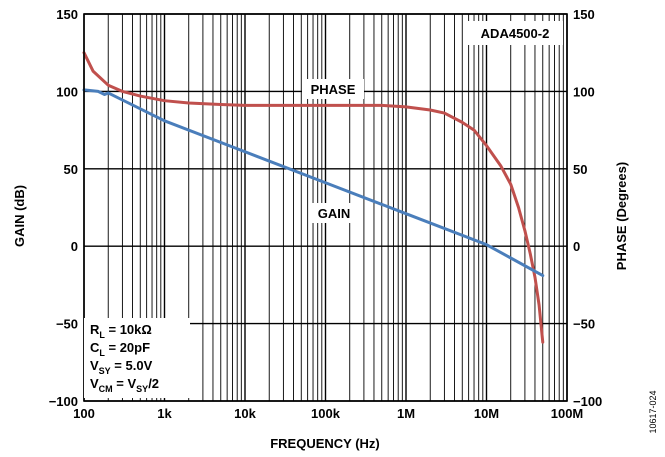  What do you see at coordinates (567, 413) in the screenshot?
I see `x-tick-label: 100M` at bounding box center [567, 413].